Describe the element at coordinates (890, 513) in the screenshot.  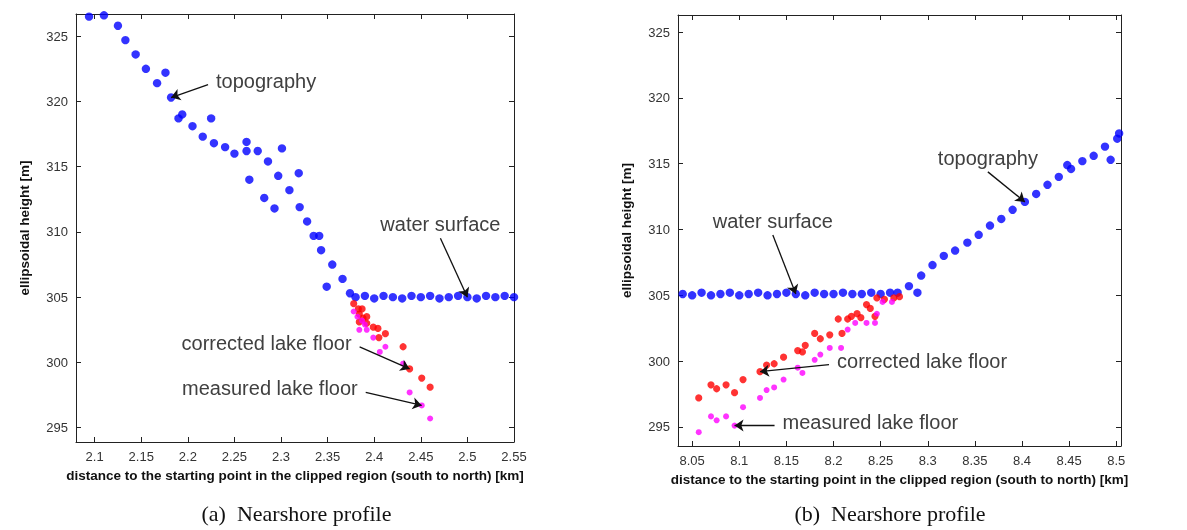
I see `text: (b) Nearshore profile` at that location.